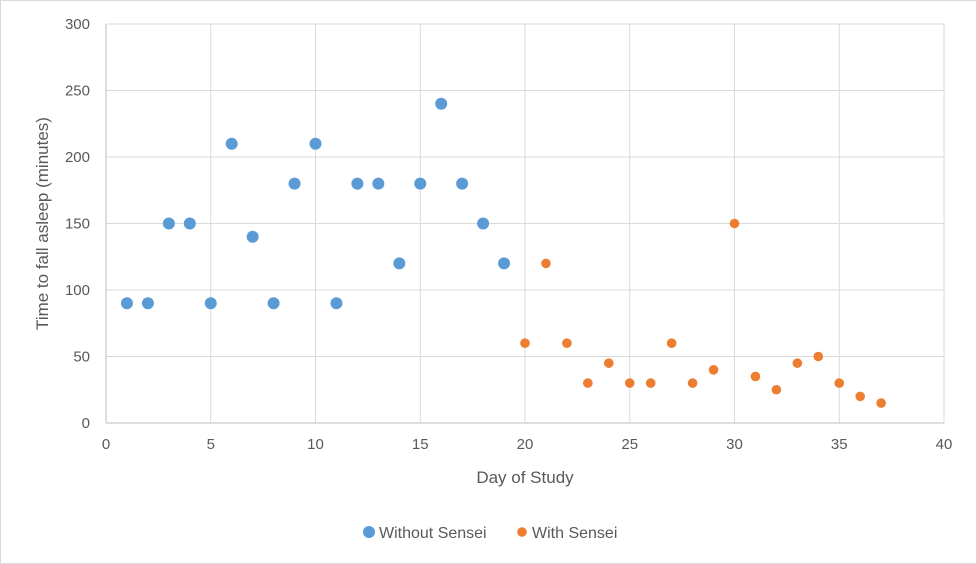 This screenshot has height=564, width=977. What do you see at coordinates (734, 444) in the screenshot?
I see `x-tick-label: 30` at bounding box center [734, 444].